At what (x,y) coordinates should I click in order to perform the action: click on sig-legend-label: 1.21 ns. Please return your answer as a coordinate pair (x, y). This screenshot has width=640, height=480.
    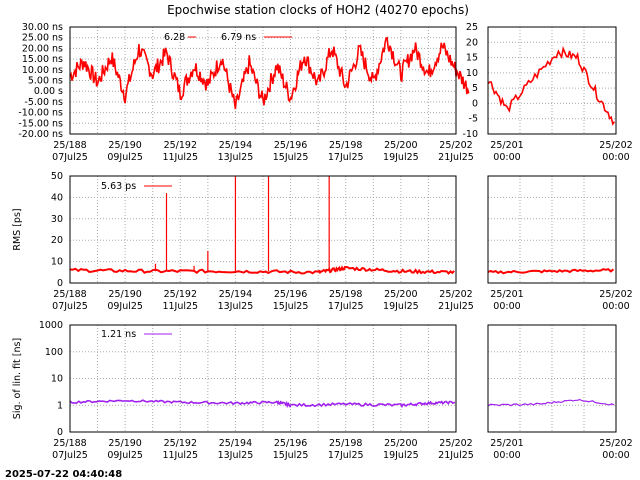
    Looking at the image, I should click on (118, 334).